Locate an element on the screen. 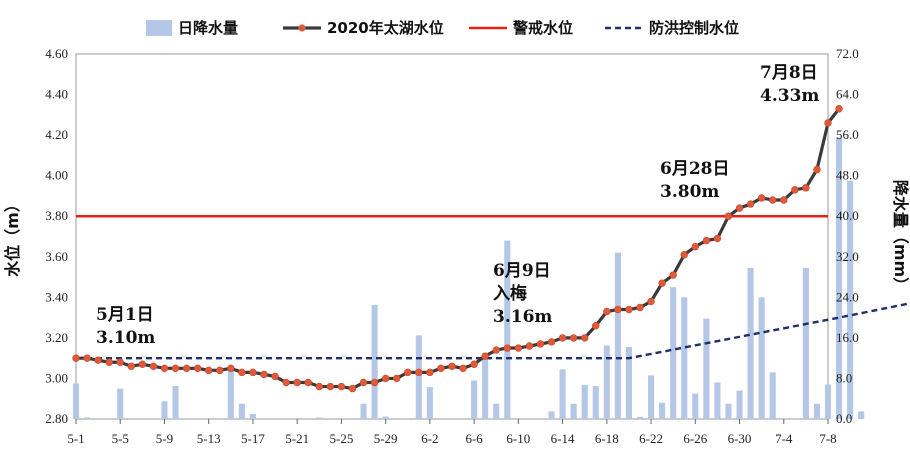 Image resolution: width=910 pixels, height=470 pixels. x-tick-label: 5-13 is located at coordinates (209, 438).